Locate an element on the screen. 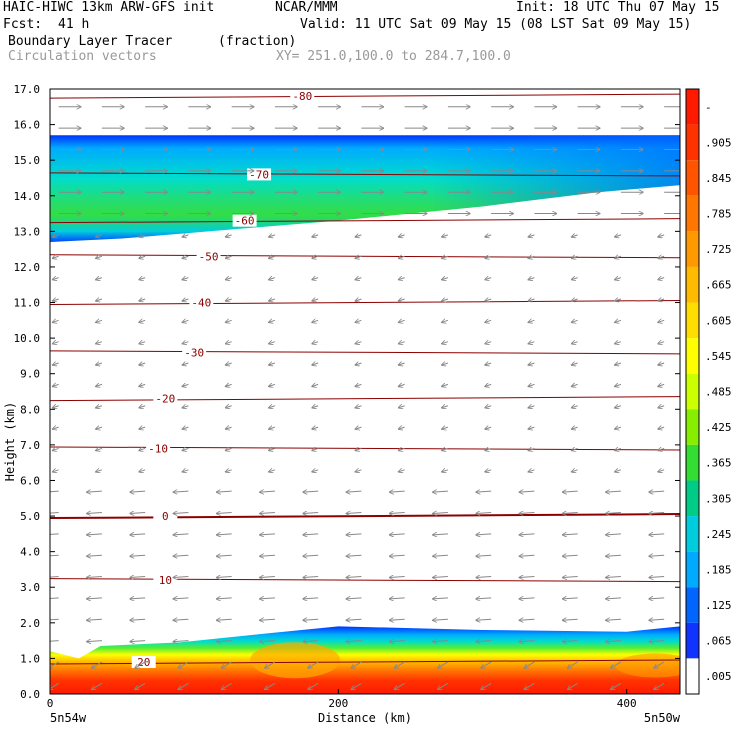  colorbar-label: .905 is located at coordinates (718, 142).